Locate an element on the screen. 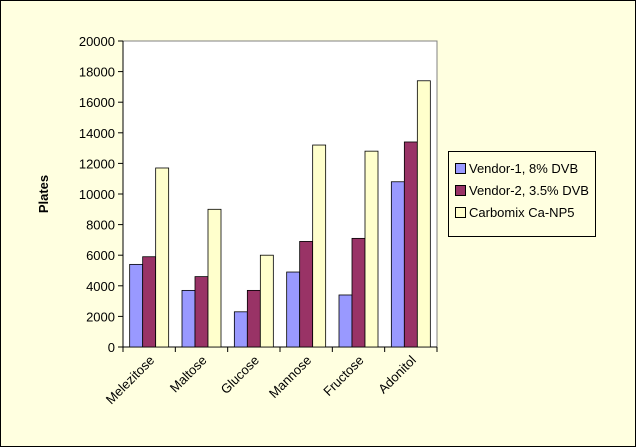 The width and height of the screenshot is (636, 447). y-tick-label: 2000 is located at coordinates (100, 316).